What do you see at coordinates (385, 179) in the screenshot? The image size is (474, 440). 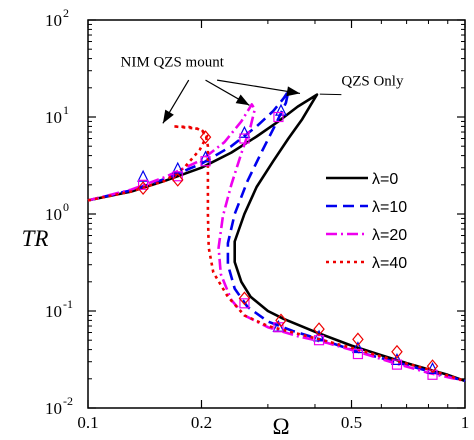 I see `legend-label: λ=0` at bounding box center [385, 179].